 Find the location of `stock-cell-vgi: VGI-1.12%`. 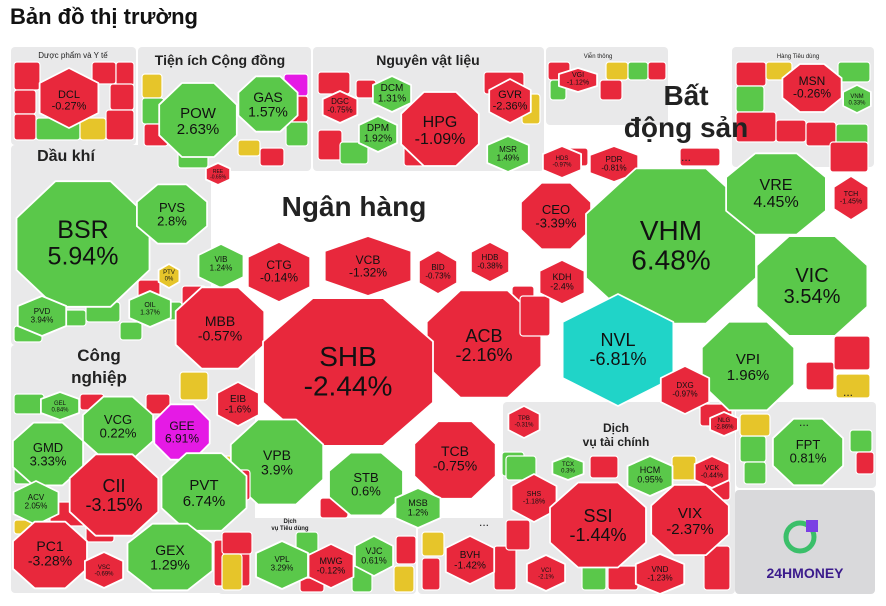

stock-cell-vgi: VGI-1.12% is located at coordinates (578, 80).